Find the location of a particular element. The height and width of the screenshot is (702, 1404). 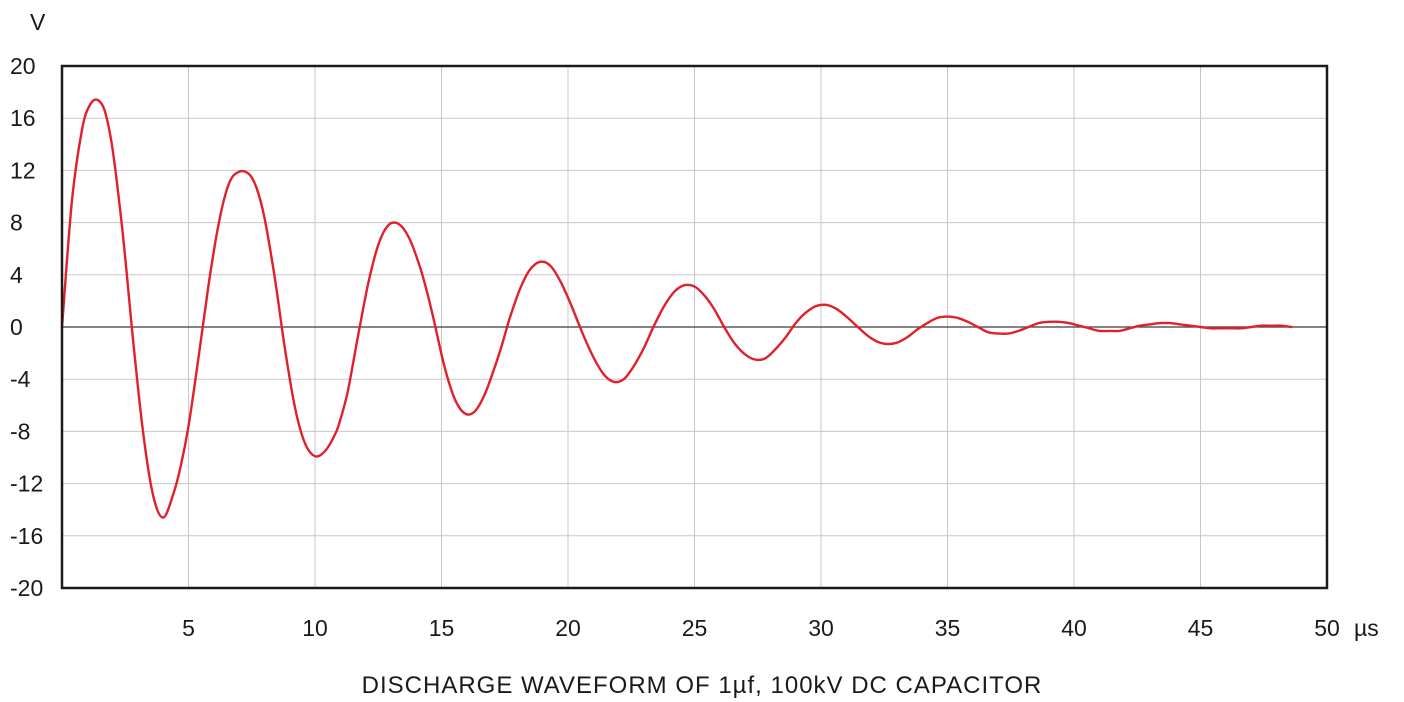

x-tick-label: 10 is located at coordinates (315, 628).